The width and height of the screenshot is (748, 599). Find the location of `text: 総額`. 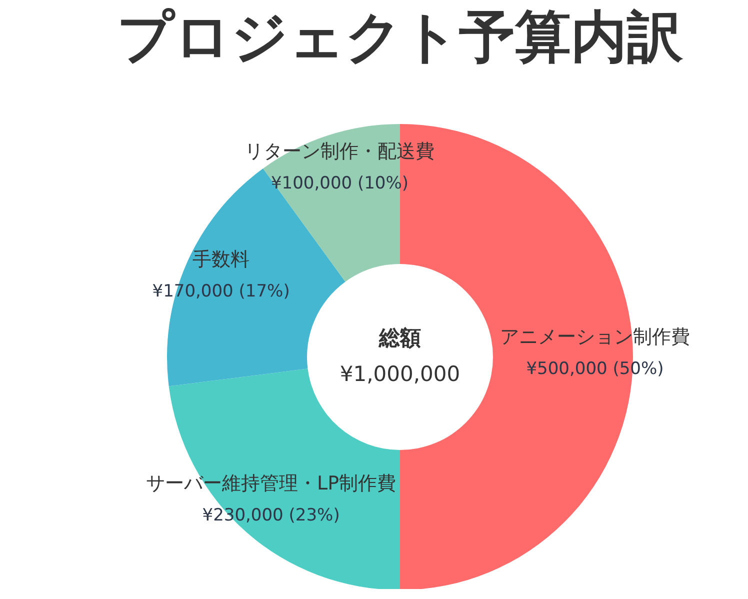

text: 総額 is located at coordinates (399, 338).